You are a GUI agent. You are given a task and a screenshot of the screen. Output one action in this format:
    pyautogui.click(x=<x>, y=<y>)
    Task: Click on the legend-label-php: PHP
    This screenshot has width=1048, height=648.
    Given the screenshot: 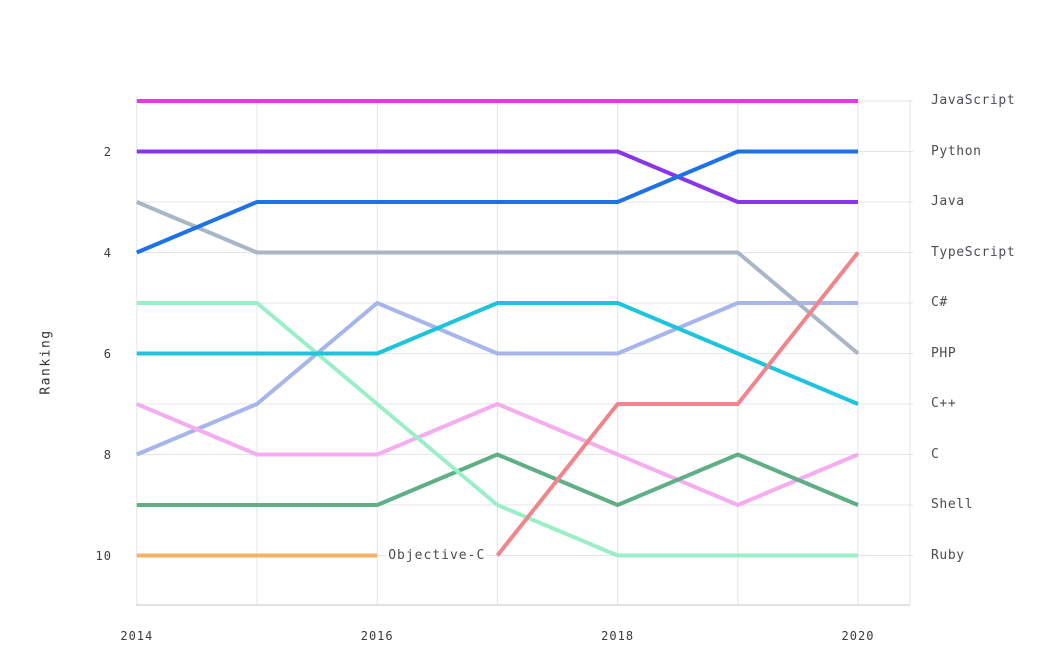 What is the action you would take?
    pyautogui.click(x=944, y=353)
    